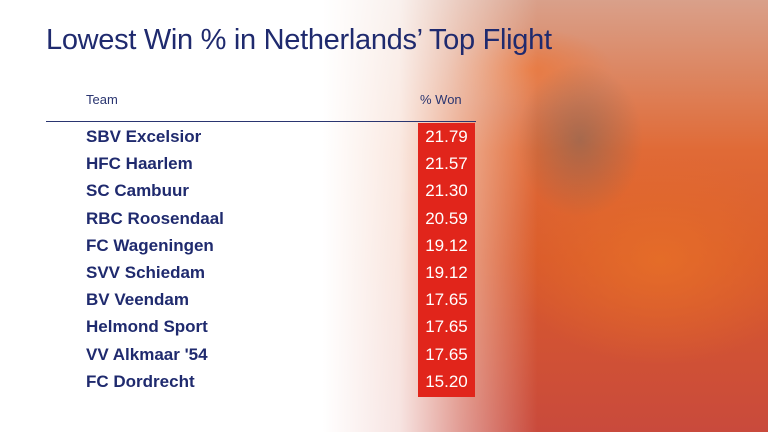  I want to click on win-percentage: 21.79, so click(446, 136).